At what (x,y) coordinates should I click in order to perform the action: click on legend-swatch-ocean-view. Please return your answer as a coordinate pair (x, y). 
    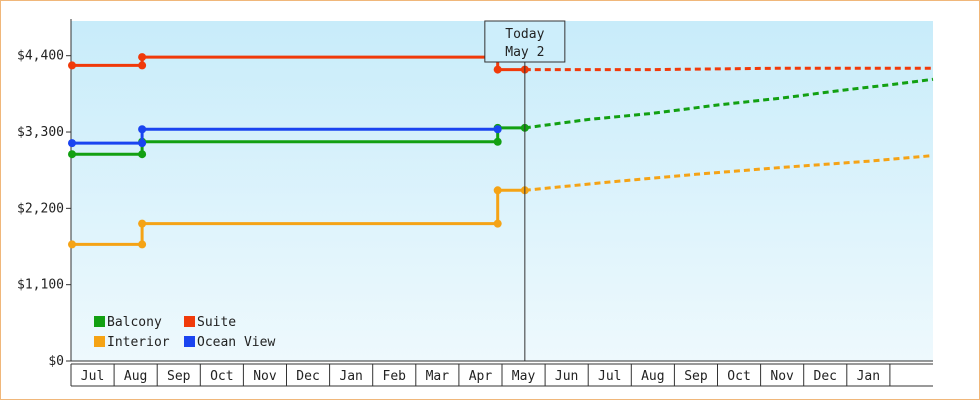
    Looking at the image, I should click on (189, 341).